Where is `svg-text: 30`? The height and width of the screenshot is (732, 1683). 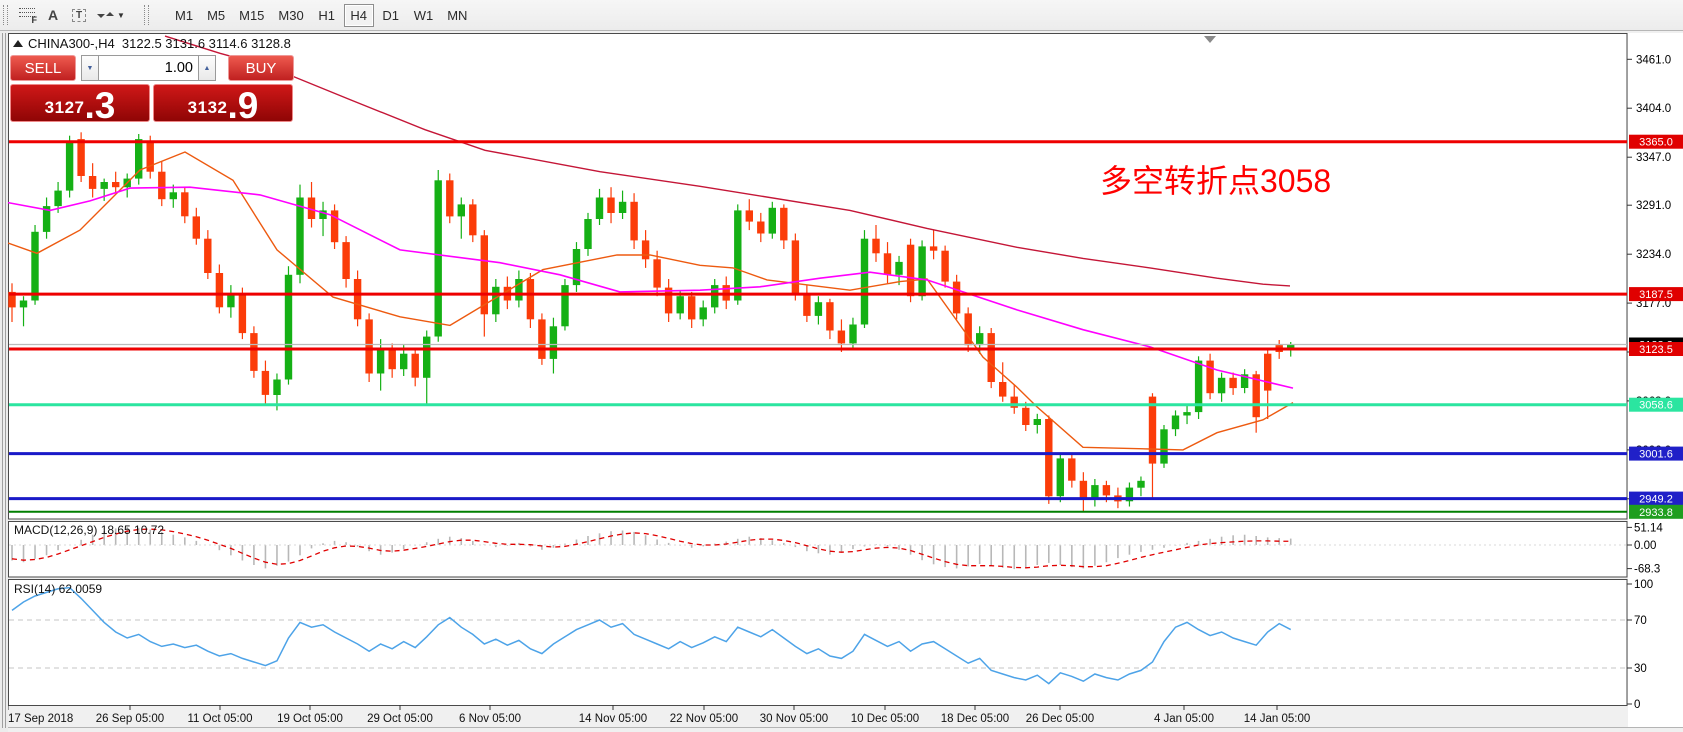 svg-text: 30 is located at coordinates (1640, 669).